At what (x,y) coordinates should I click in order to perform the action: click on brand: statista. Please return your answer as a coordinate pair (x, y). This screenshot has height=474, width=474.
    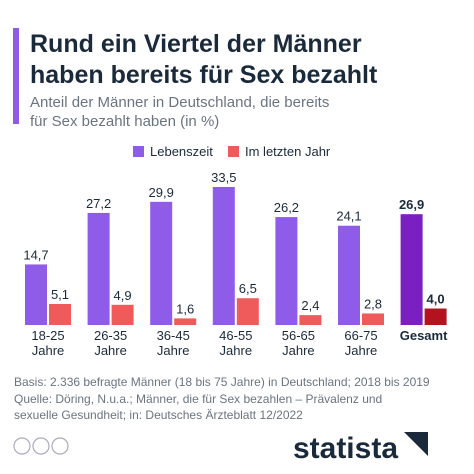
    Looking at the image, I should click on (345, 448).